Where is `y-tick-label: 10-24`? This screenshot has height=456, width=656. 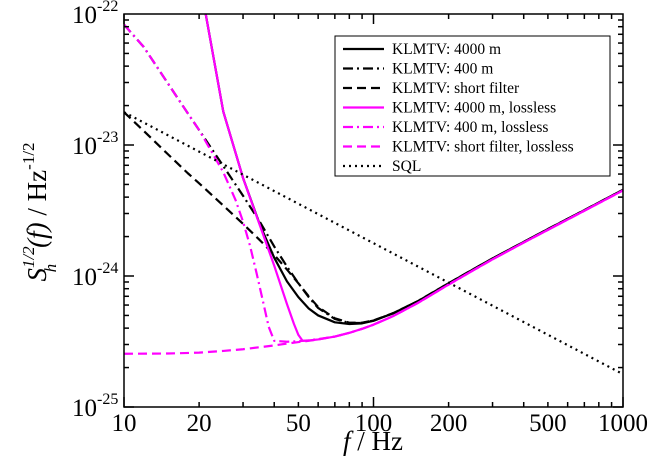 y-tick-label: 10-24 is located at coordinates (95, 275).